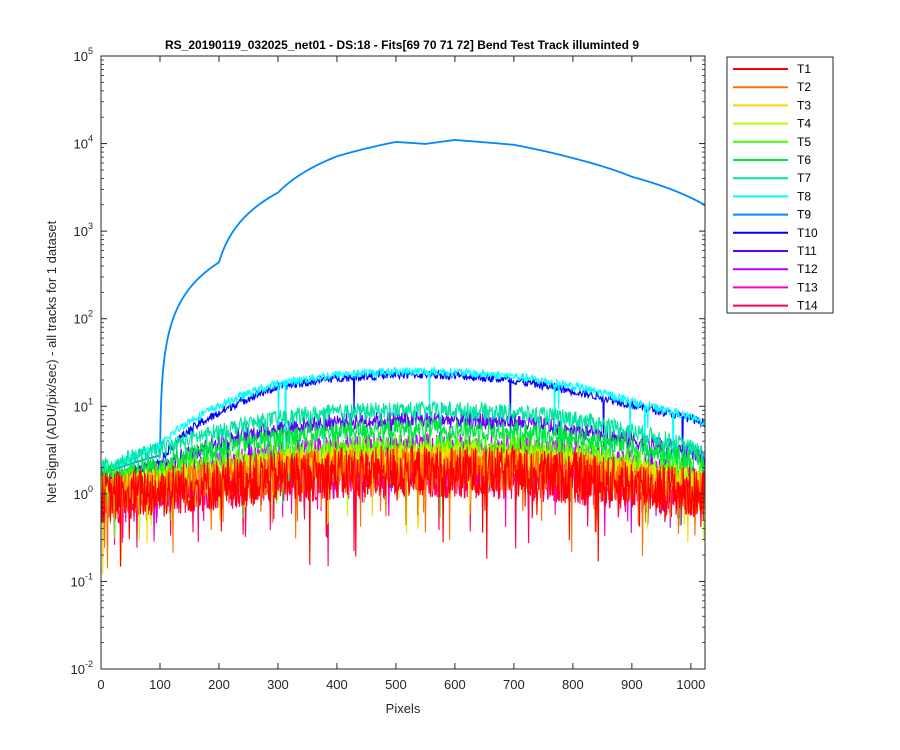 Image resolution: width=900 pixels, height=750 pixels. I want to click on y-tick-exponent: -2, so click(89, 664).